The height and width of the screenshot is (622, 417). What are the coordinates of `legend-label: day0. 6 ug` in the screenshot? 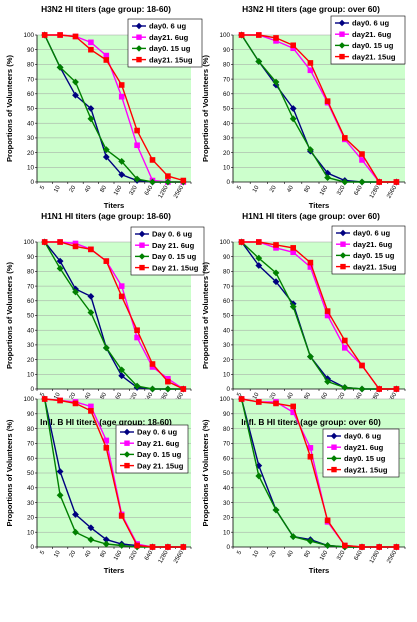 It's located at (371, 233).